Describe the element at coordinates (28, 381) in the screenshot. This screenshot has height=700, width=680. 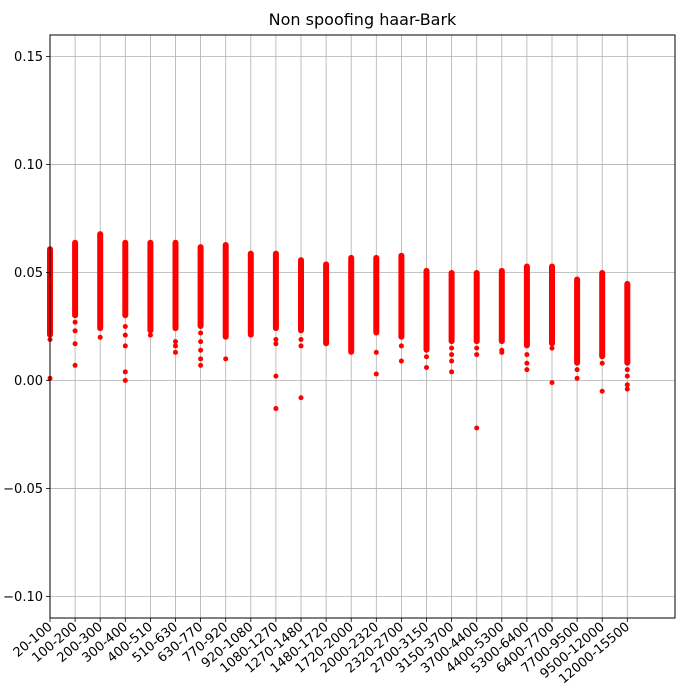
I see `y-tick-label: 0.00` at that location.